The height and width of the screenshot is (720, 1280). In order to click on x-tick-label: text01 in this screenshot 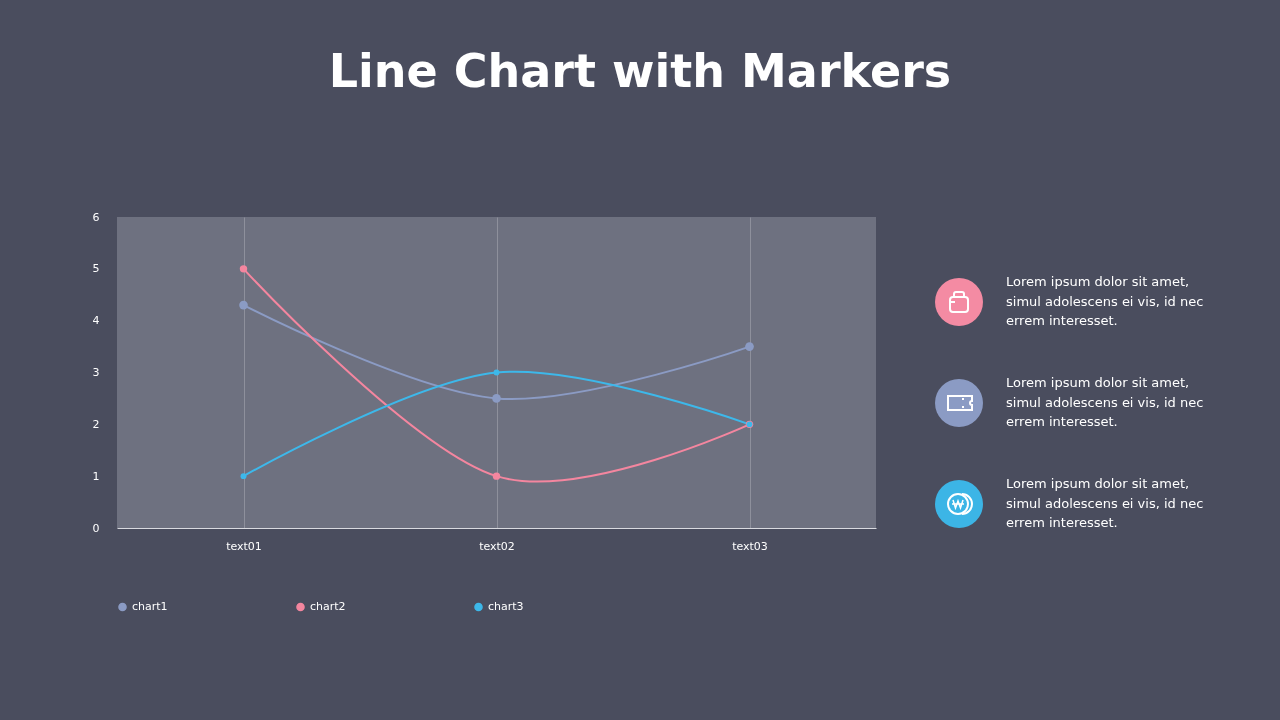, I will do `click(244, 546)`.